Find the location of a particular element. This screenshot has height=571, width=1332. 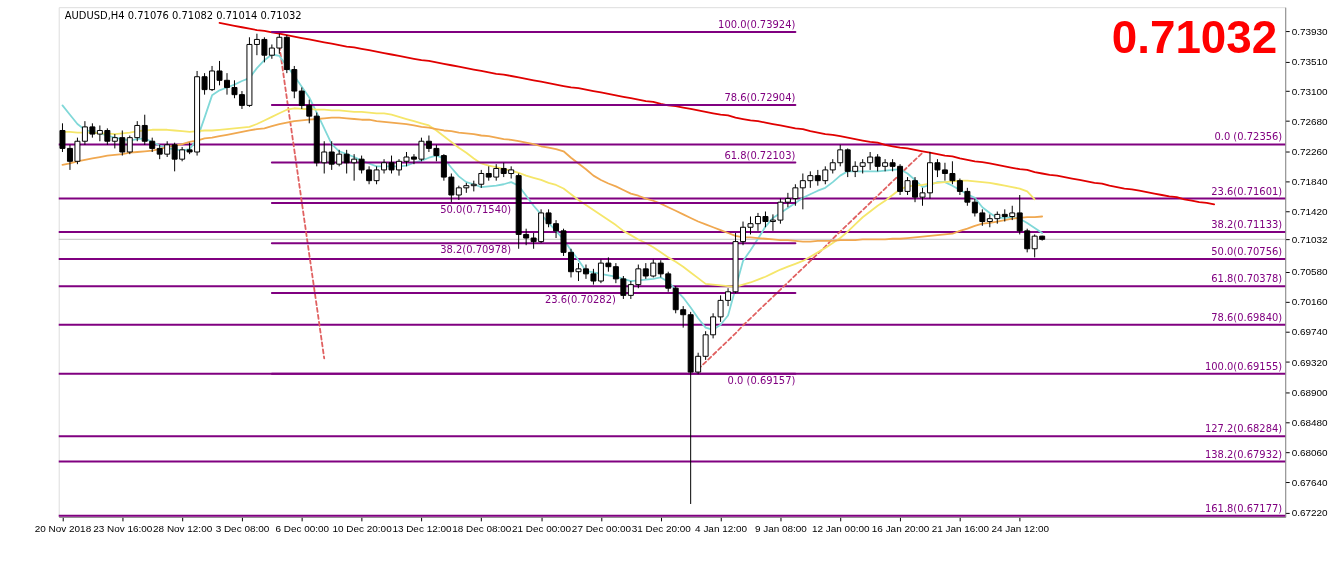

x-tick-label: 9 Jan 08:00 is located at coordinates (781, 529).